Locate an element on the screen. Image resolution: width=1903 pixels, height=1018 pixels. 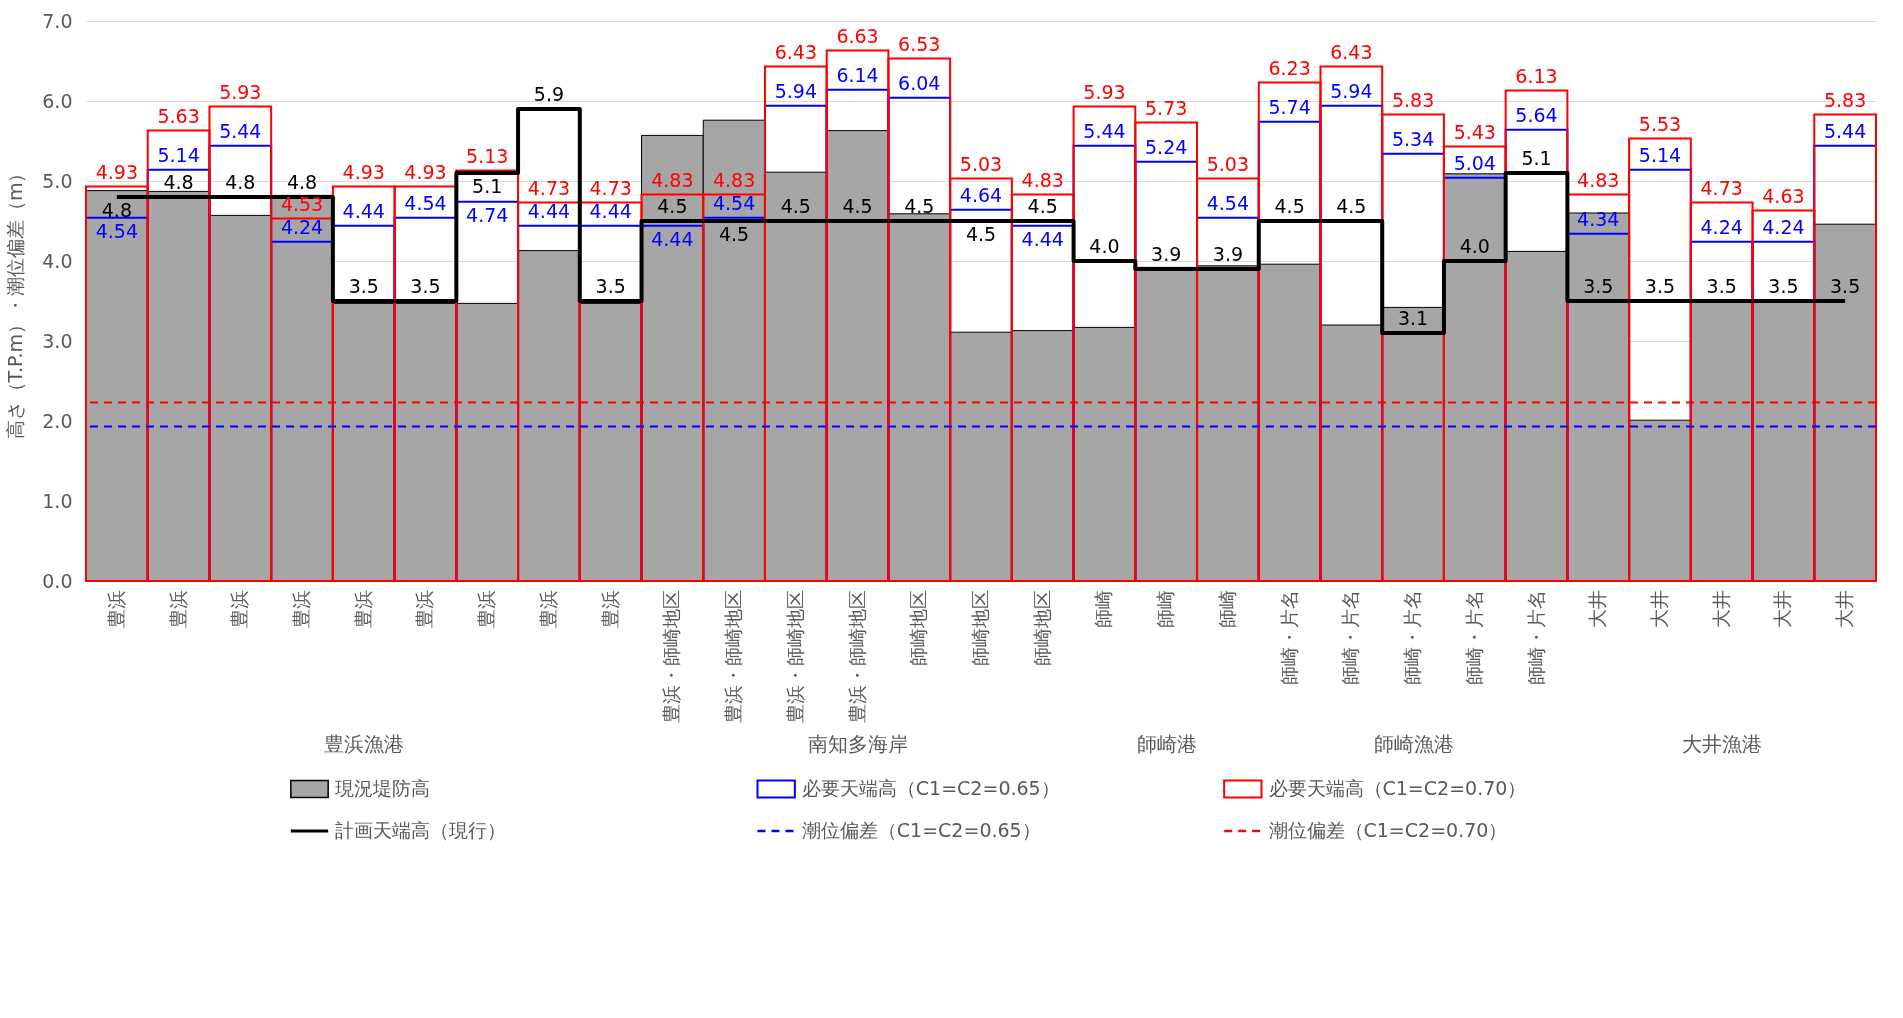
text: 師崎漁港 is located at coordinates (1413, 744).